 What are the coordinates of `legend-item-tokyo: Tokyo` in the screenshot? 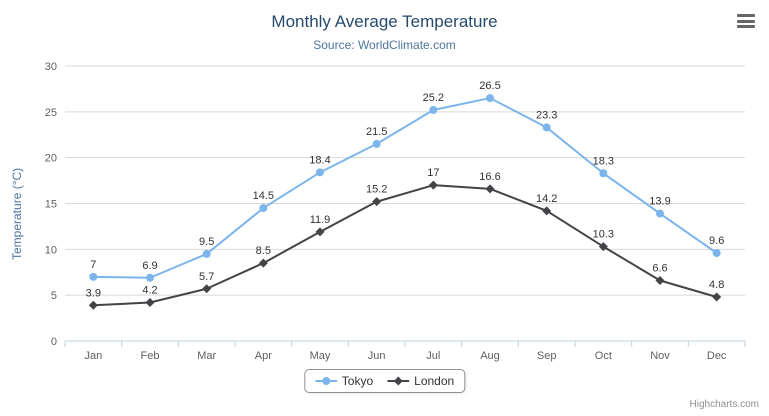 It's located at (344, 381).